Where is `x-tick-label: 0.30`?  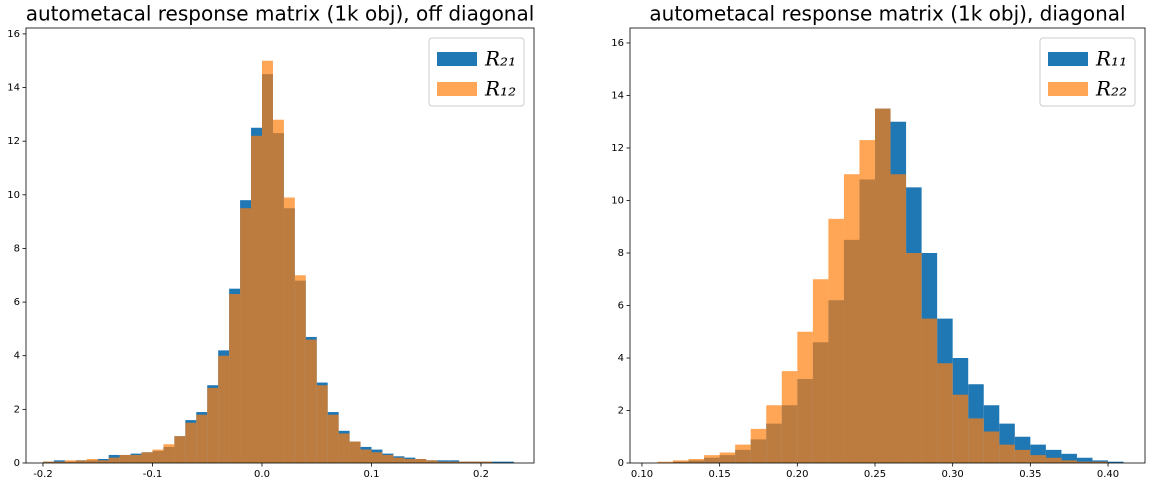 x-tick-label: 0.30 is located at coordinates (953, 474).